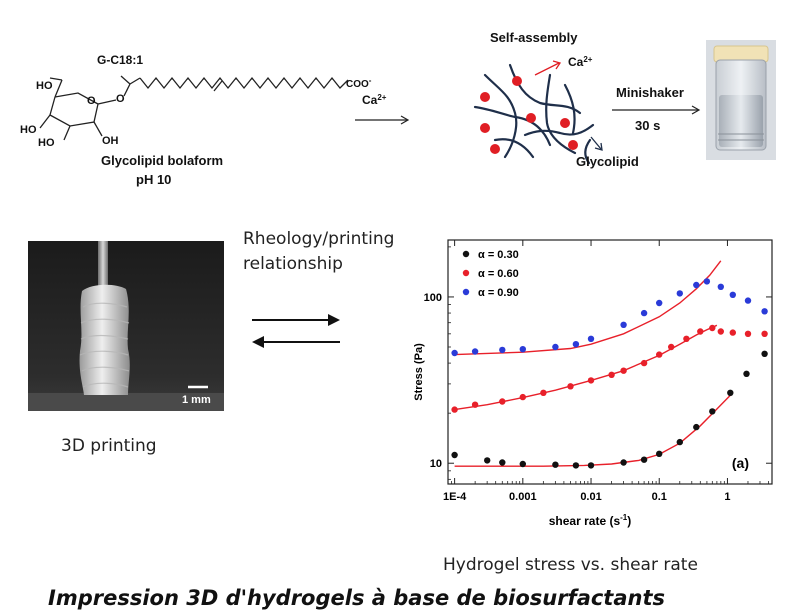 The width and height of the screenshot is (810, 616). I want to click on hydroxyl-label-left: HO, so click(28, 130).